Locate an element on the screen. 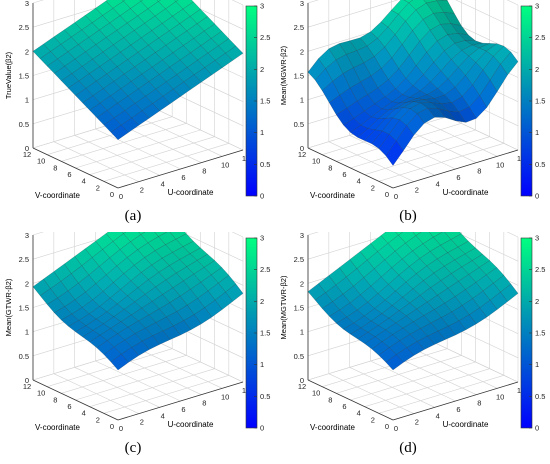  z-axis-label: Mean(MGWR-β2) is located at coordinates (283, 75).